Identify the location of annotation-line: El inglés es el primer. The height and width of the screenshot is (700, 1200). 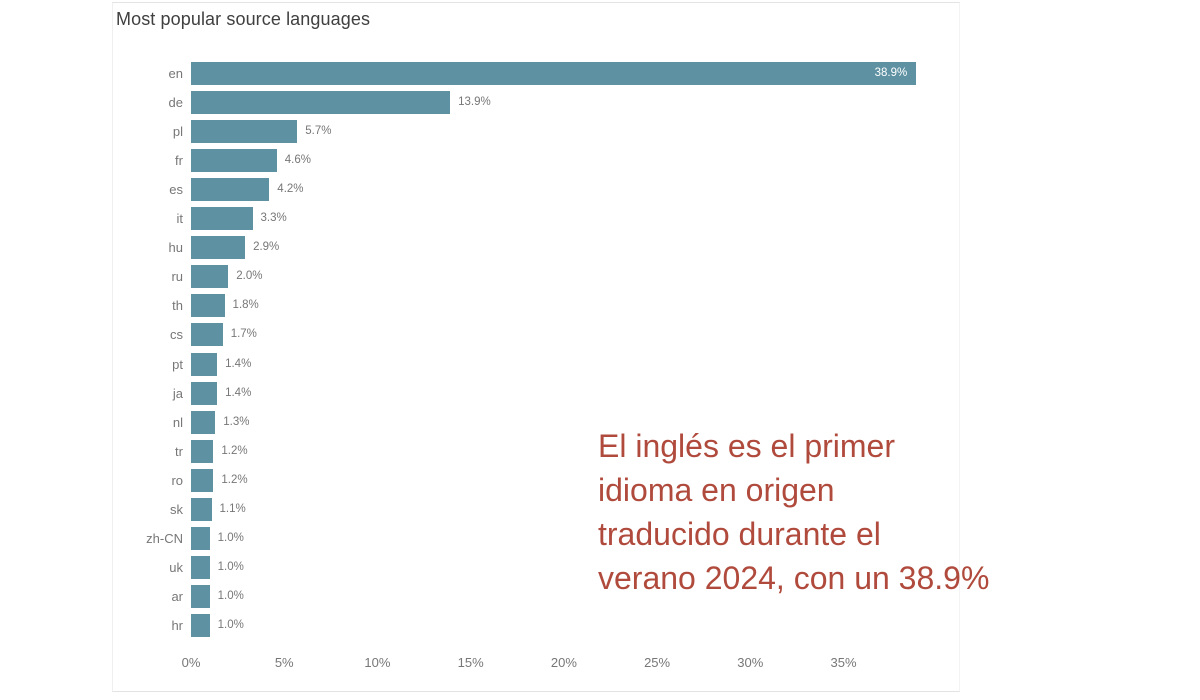
(746, 446).